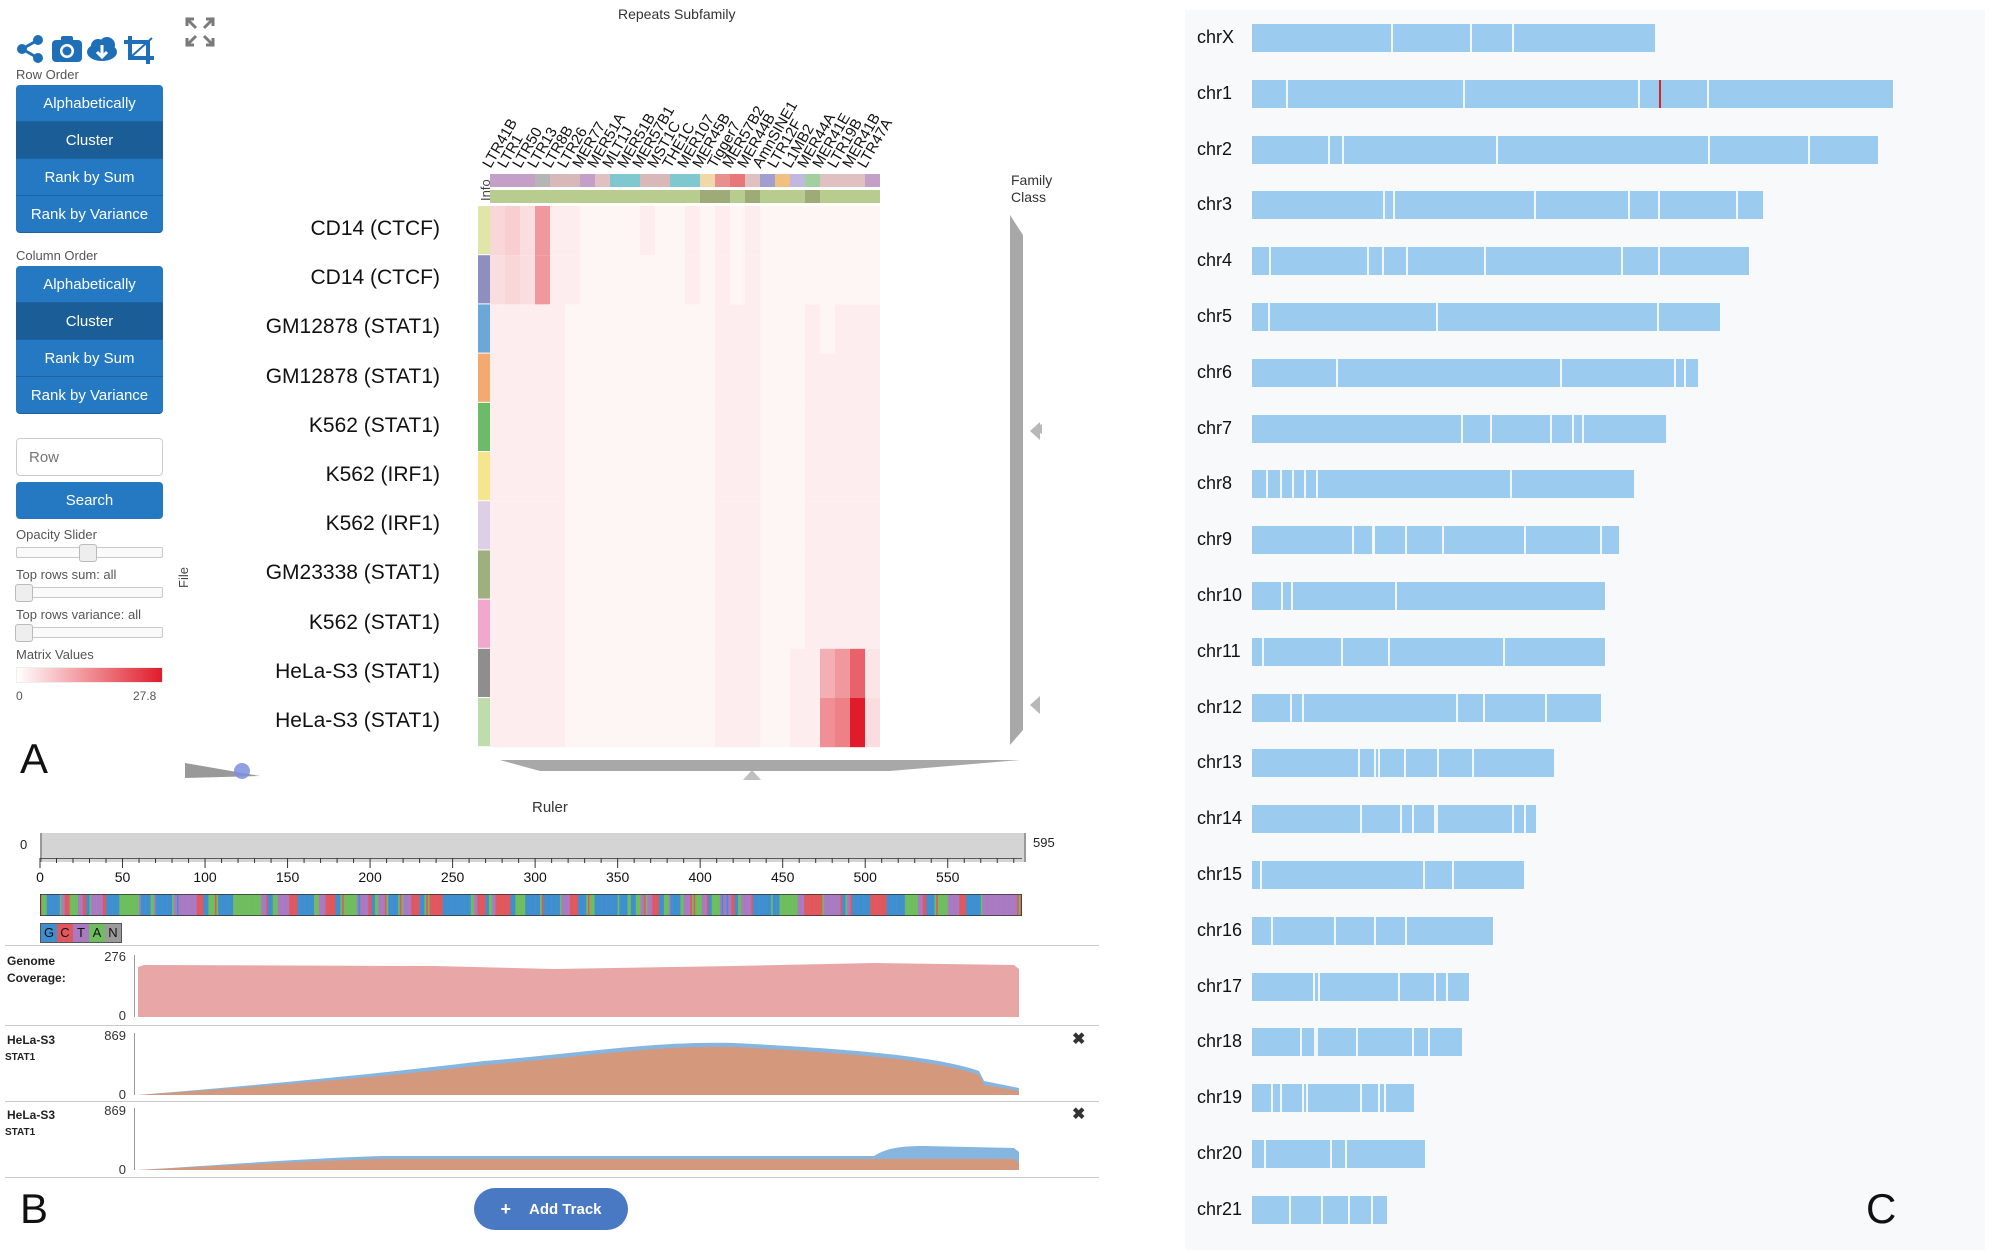  I want to click on column-order-button-0: Alphabetically, so click(89, 284).